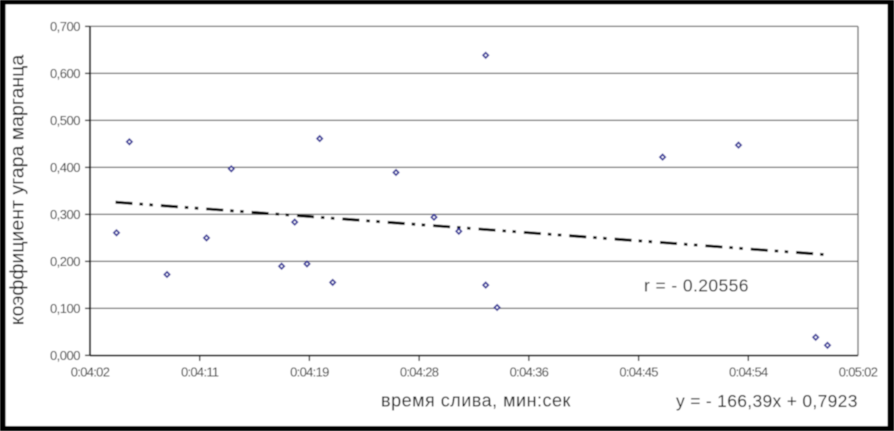 This screenshot has height=431, width=894. Describe the element at coordinates (419, 372) in the screenshot. I see `svg-text: 0:04:28` at that location.